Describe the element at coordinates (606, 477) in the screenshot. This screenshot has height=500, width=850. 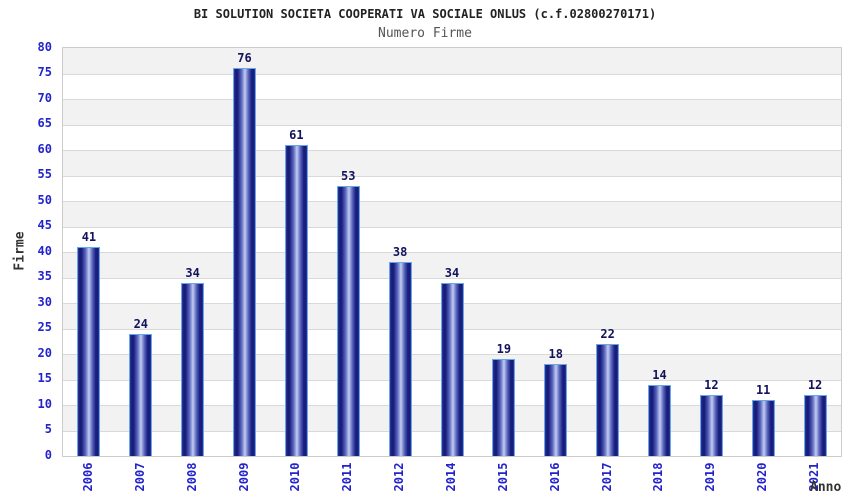
I see `x-tick-label: 2017` at that location.